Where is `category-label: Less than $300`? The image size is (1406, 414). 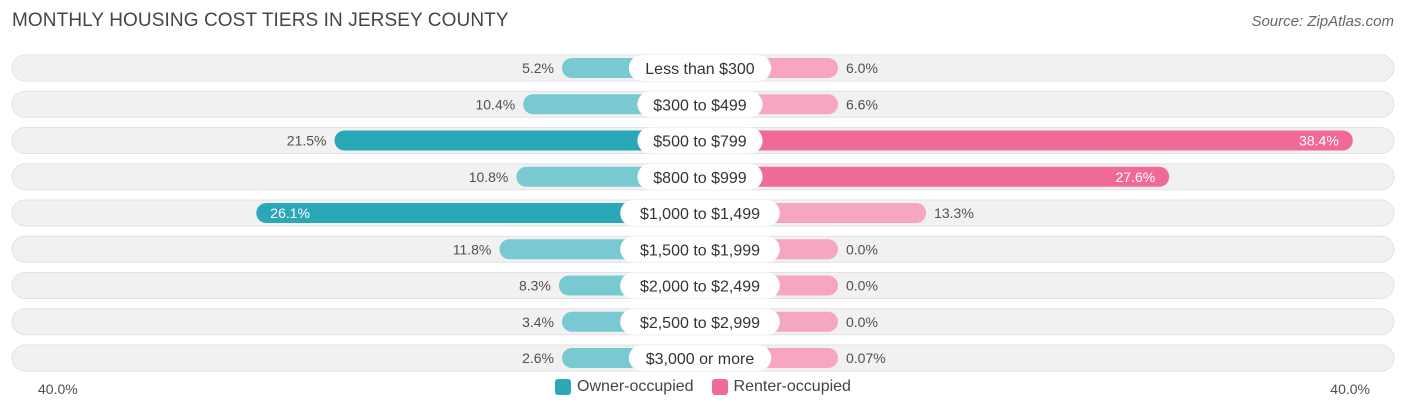
category-label: Less than $300 is located at coordinates (700, 69).